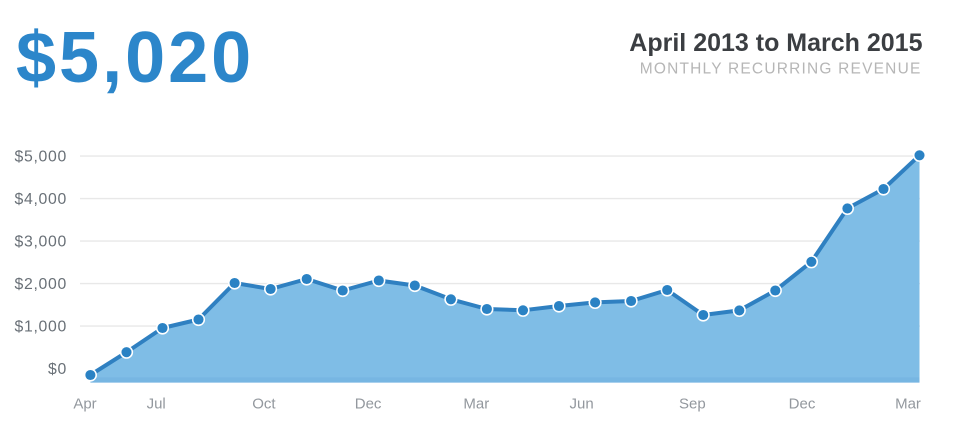 The image size is (957, 422). I want to click on svg-text: $5,020, so click(135, 58).